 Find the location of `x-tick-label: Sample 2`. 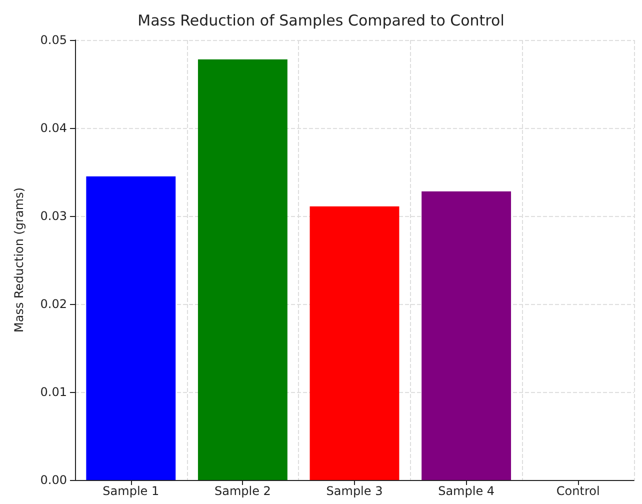

x-tick-label: Sample 2 is located at coordinates (242, 491).